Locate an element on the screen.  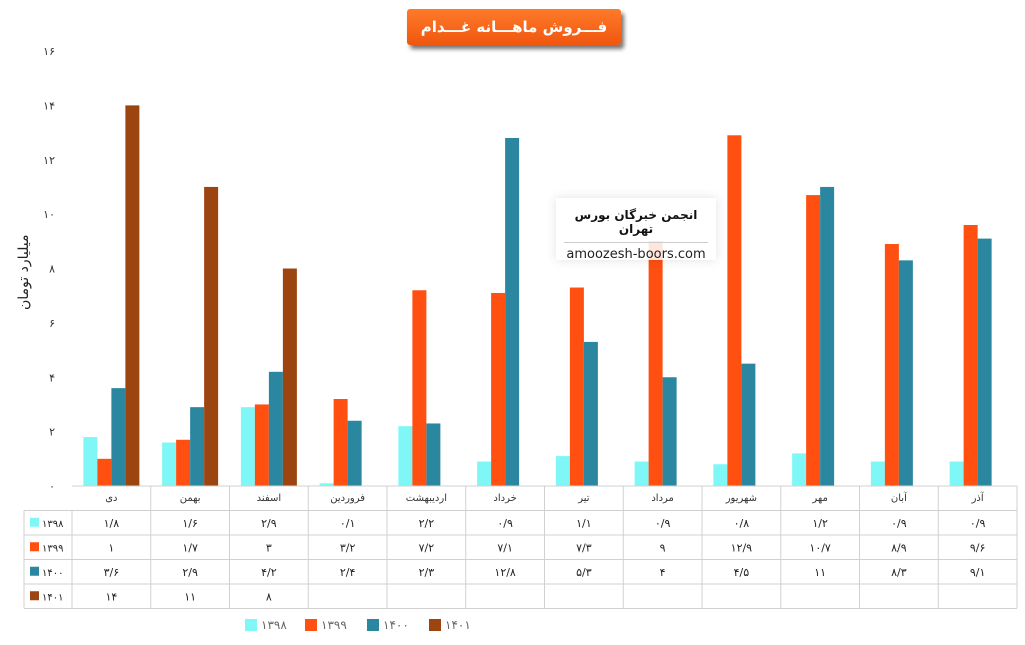
table-value: ۲/۹ is located at coordinates (269, 523).